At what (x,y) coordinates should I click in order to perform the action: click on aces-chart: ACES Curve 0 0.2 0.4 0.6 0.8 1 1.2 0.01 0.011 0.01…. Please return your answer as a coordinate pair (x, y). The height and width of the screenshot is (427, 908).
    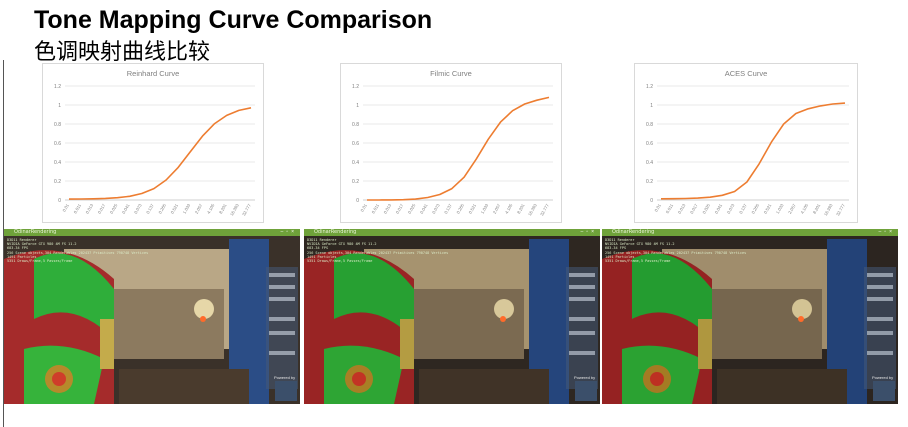
    Looking at the image, I should click on (746, 143).